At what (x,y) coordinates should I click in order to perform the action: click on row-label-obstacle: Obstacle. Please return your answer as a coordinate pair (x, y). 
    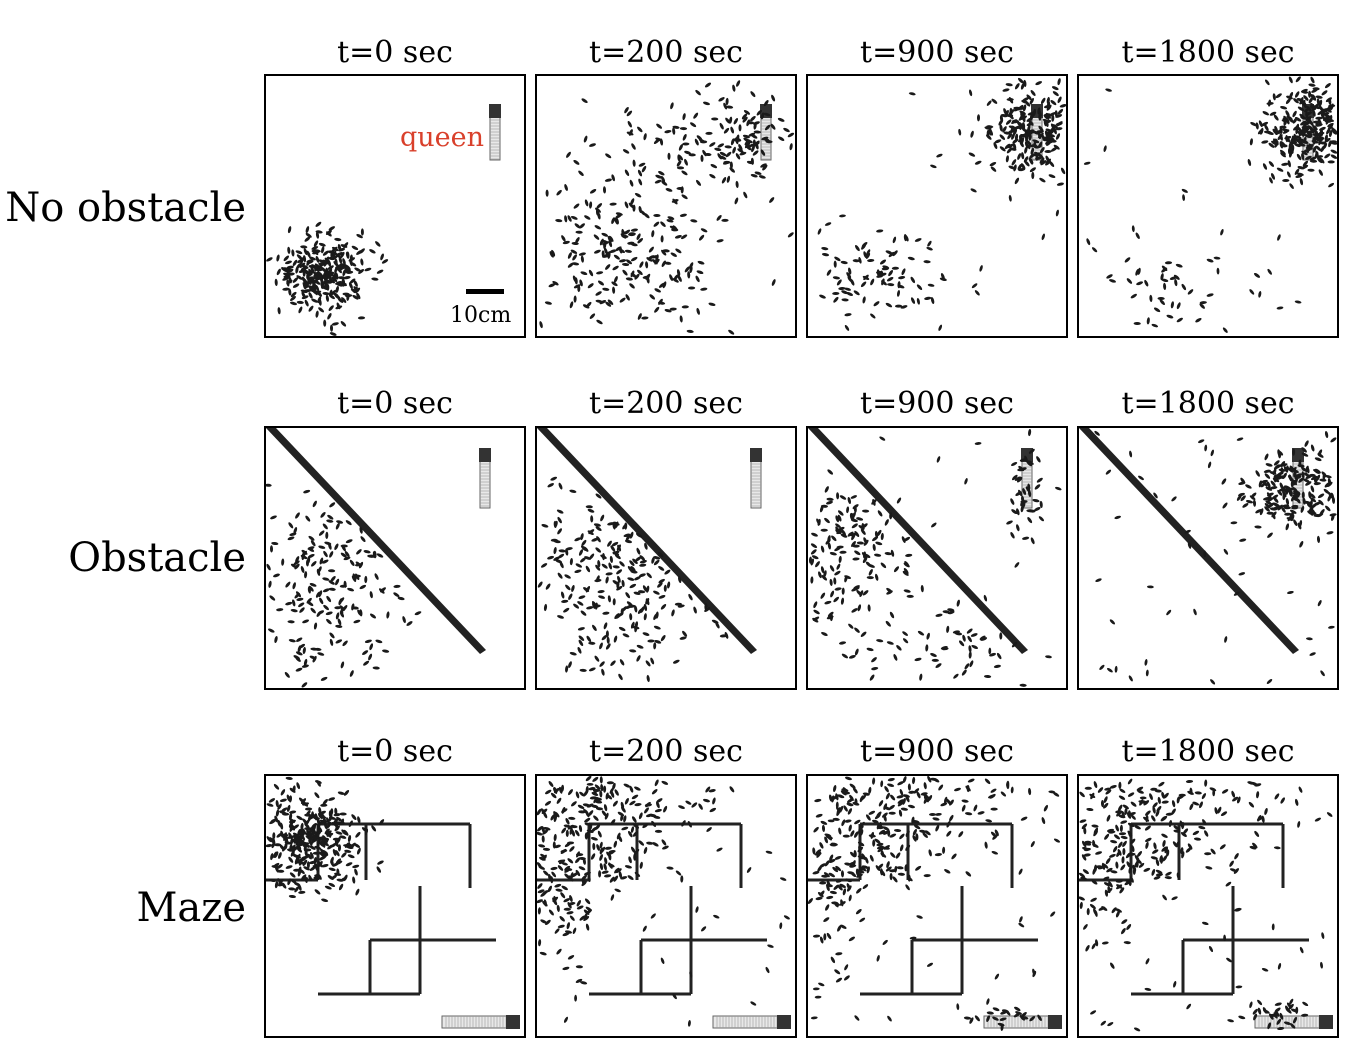
    Looking at the image, I should click on (157, 558).